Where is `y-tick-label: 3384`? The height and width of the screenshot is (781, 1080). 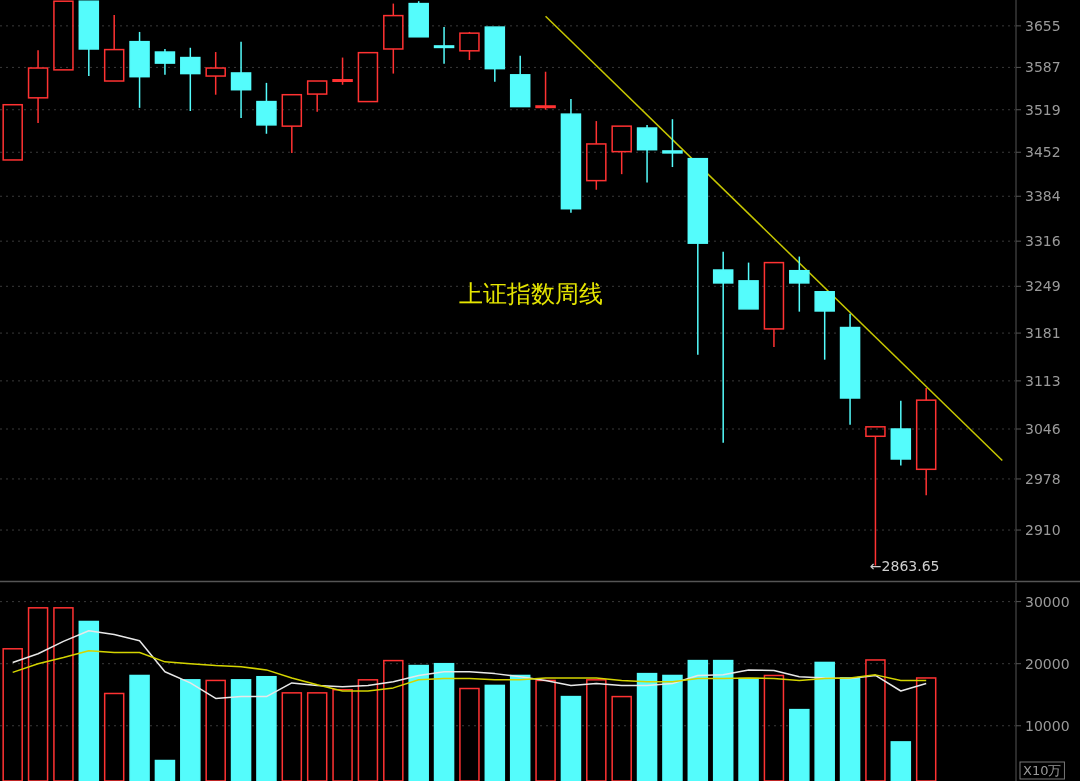 y-tick-label: 3384 is located at coordinates (1043, 196).